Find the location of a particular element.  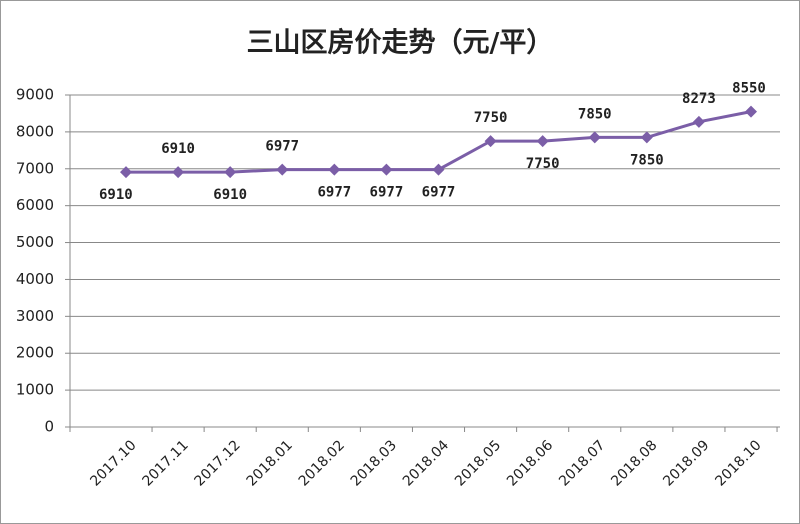

y-tick-label: 2000 is located at coordinates (35, 353).